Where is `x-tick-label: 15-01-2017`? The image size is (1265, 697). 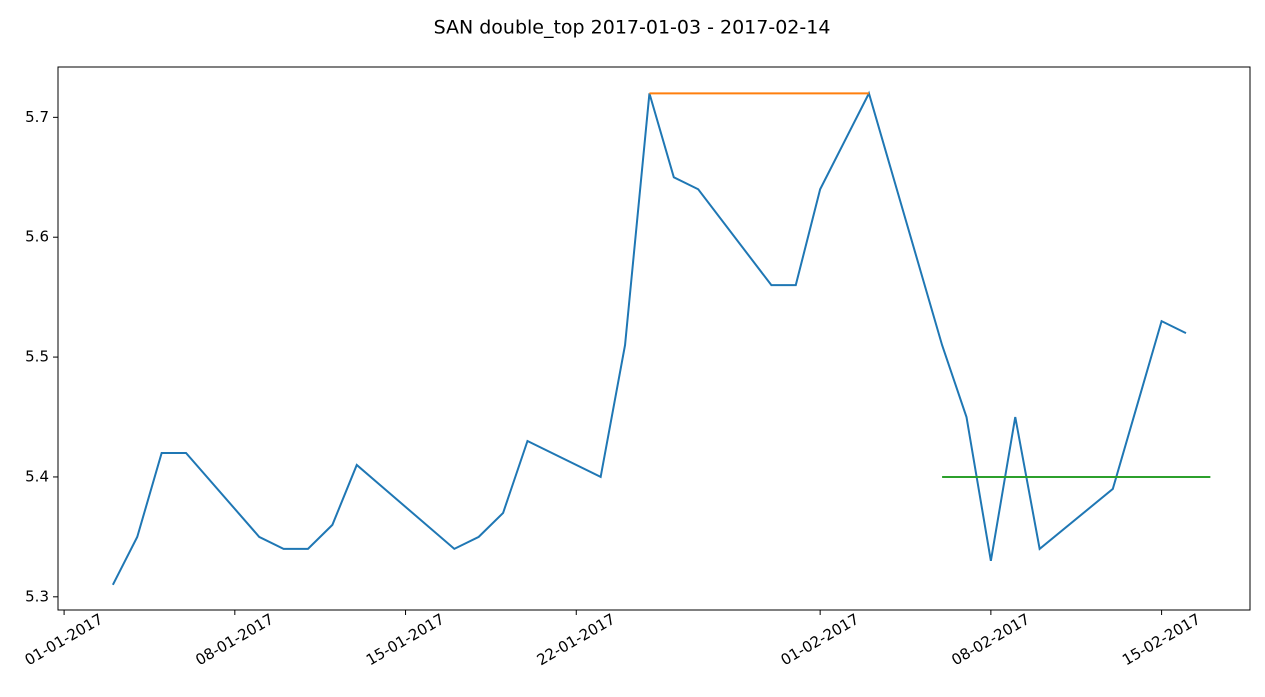 x-tick-label: 15-01-2017 is located at coordinates (405, 639).